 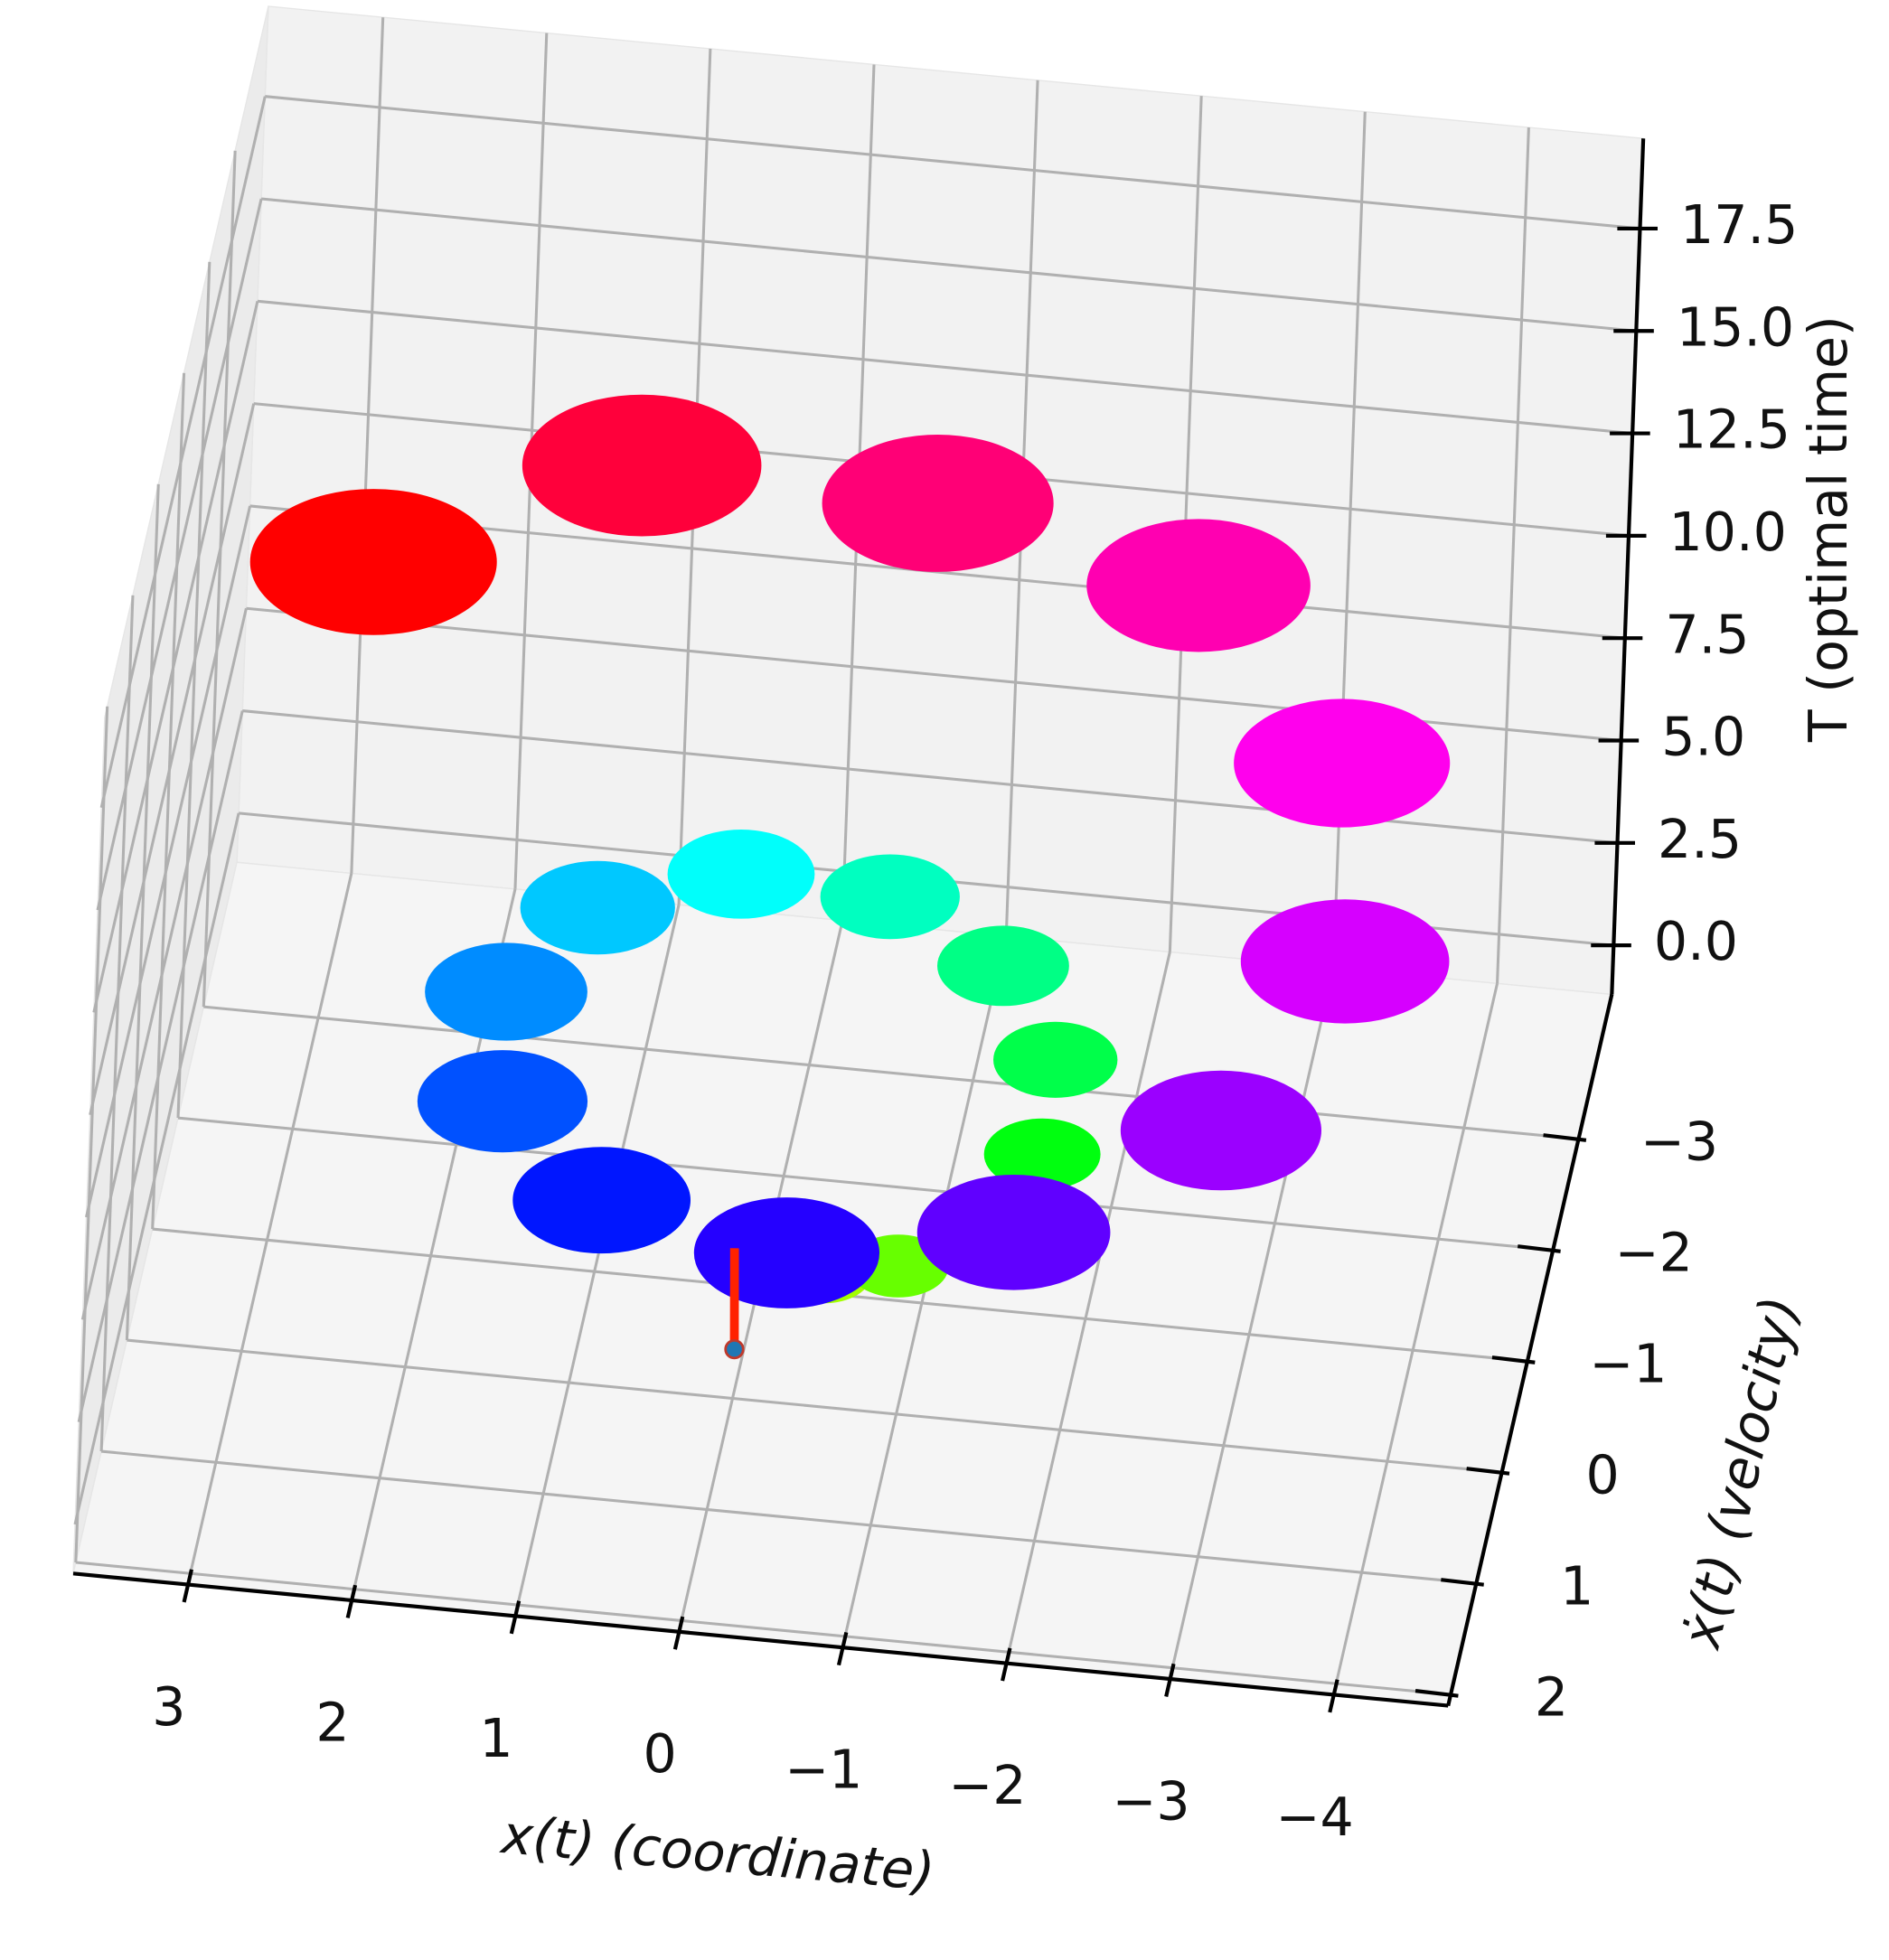 I want to click on x-axis, so click(x=760, y=1639).